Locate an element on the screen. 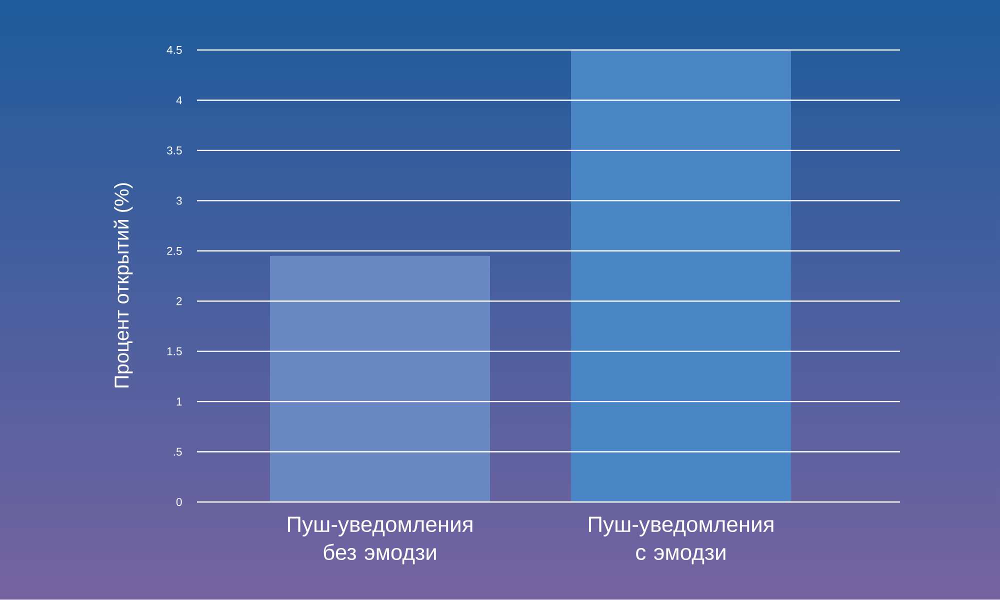  y-tick-label: 3 is located at coordinates (179, 200).